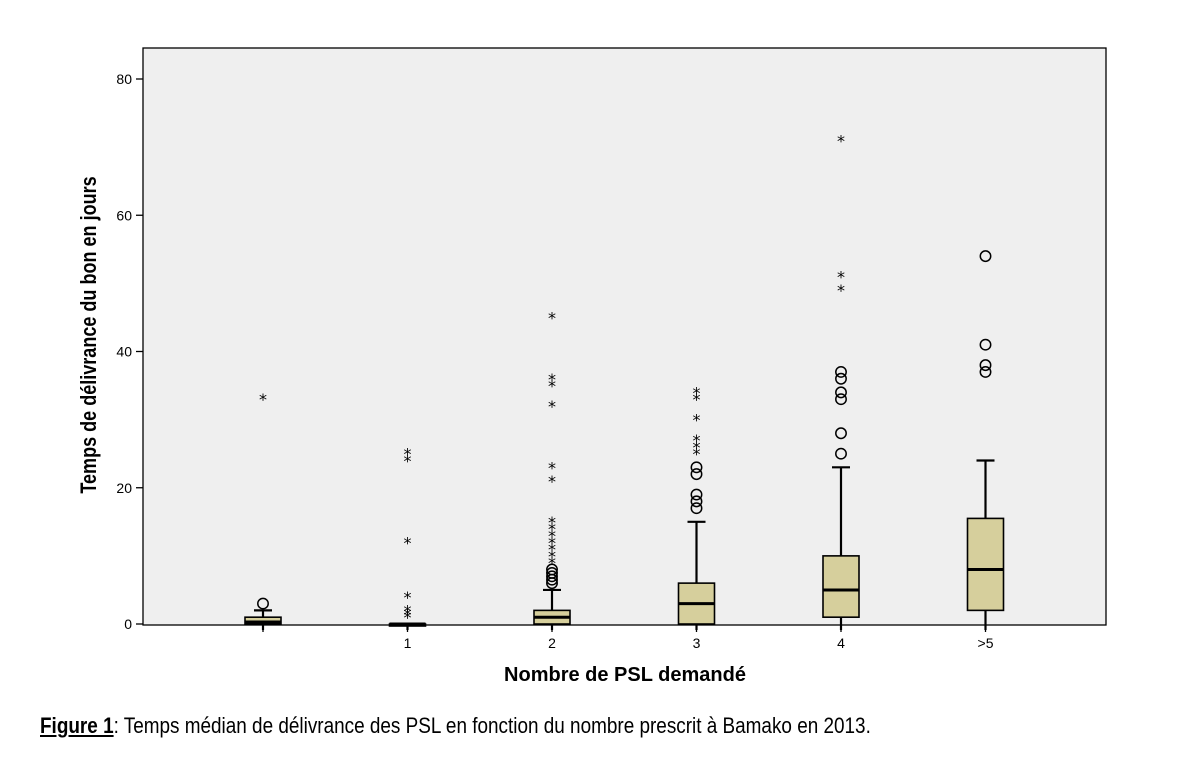 The height and width of the screenshot is (777, 1204). I want to click on box-group: ***, so click(841, 380).